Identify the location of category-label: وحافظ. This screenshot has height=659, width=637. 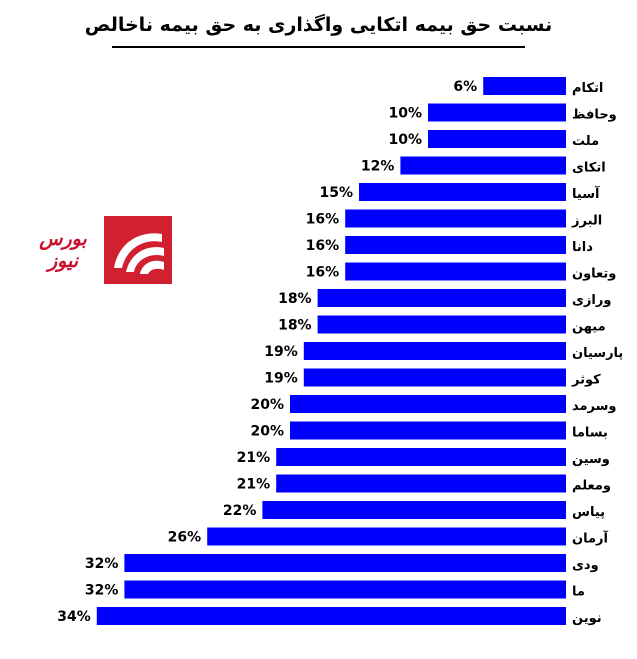
(594, 115).